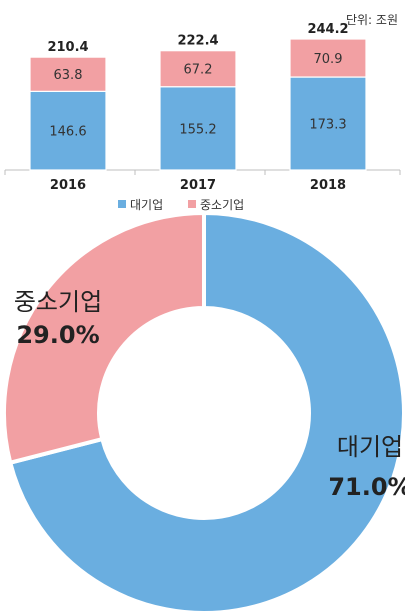 Image resolution: width=405 pixels, height=616 pixels. I want to click on slice-name-label: 대기업, so click(370, 447).